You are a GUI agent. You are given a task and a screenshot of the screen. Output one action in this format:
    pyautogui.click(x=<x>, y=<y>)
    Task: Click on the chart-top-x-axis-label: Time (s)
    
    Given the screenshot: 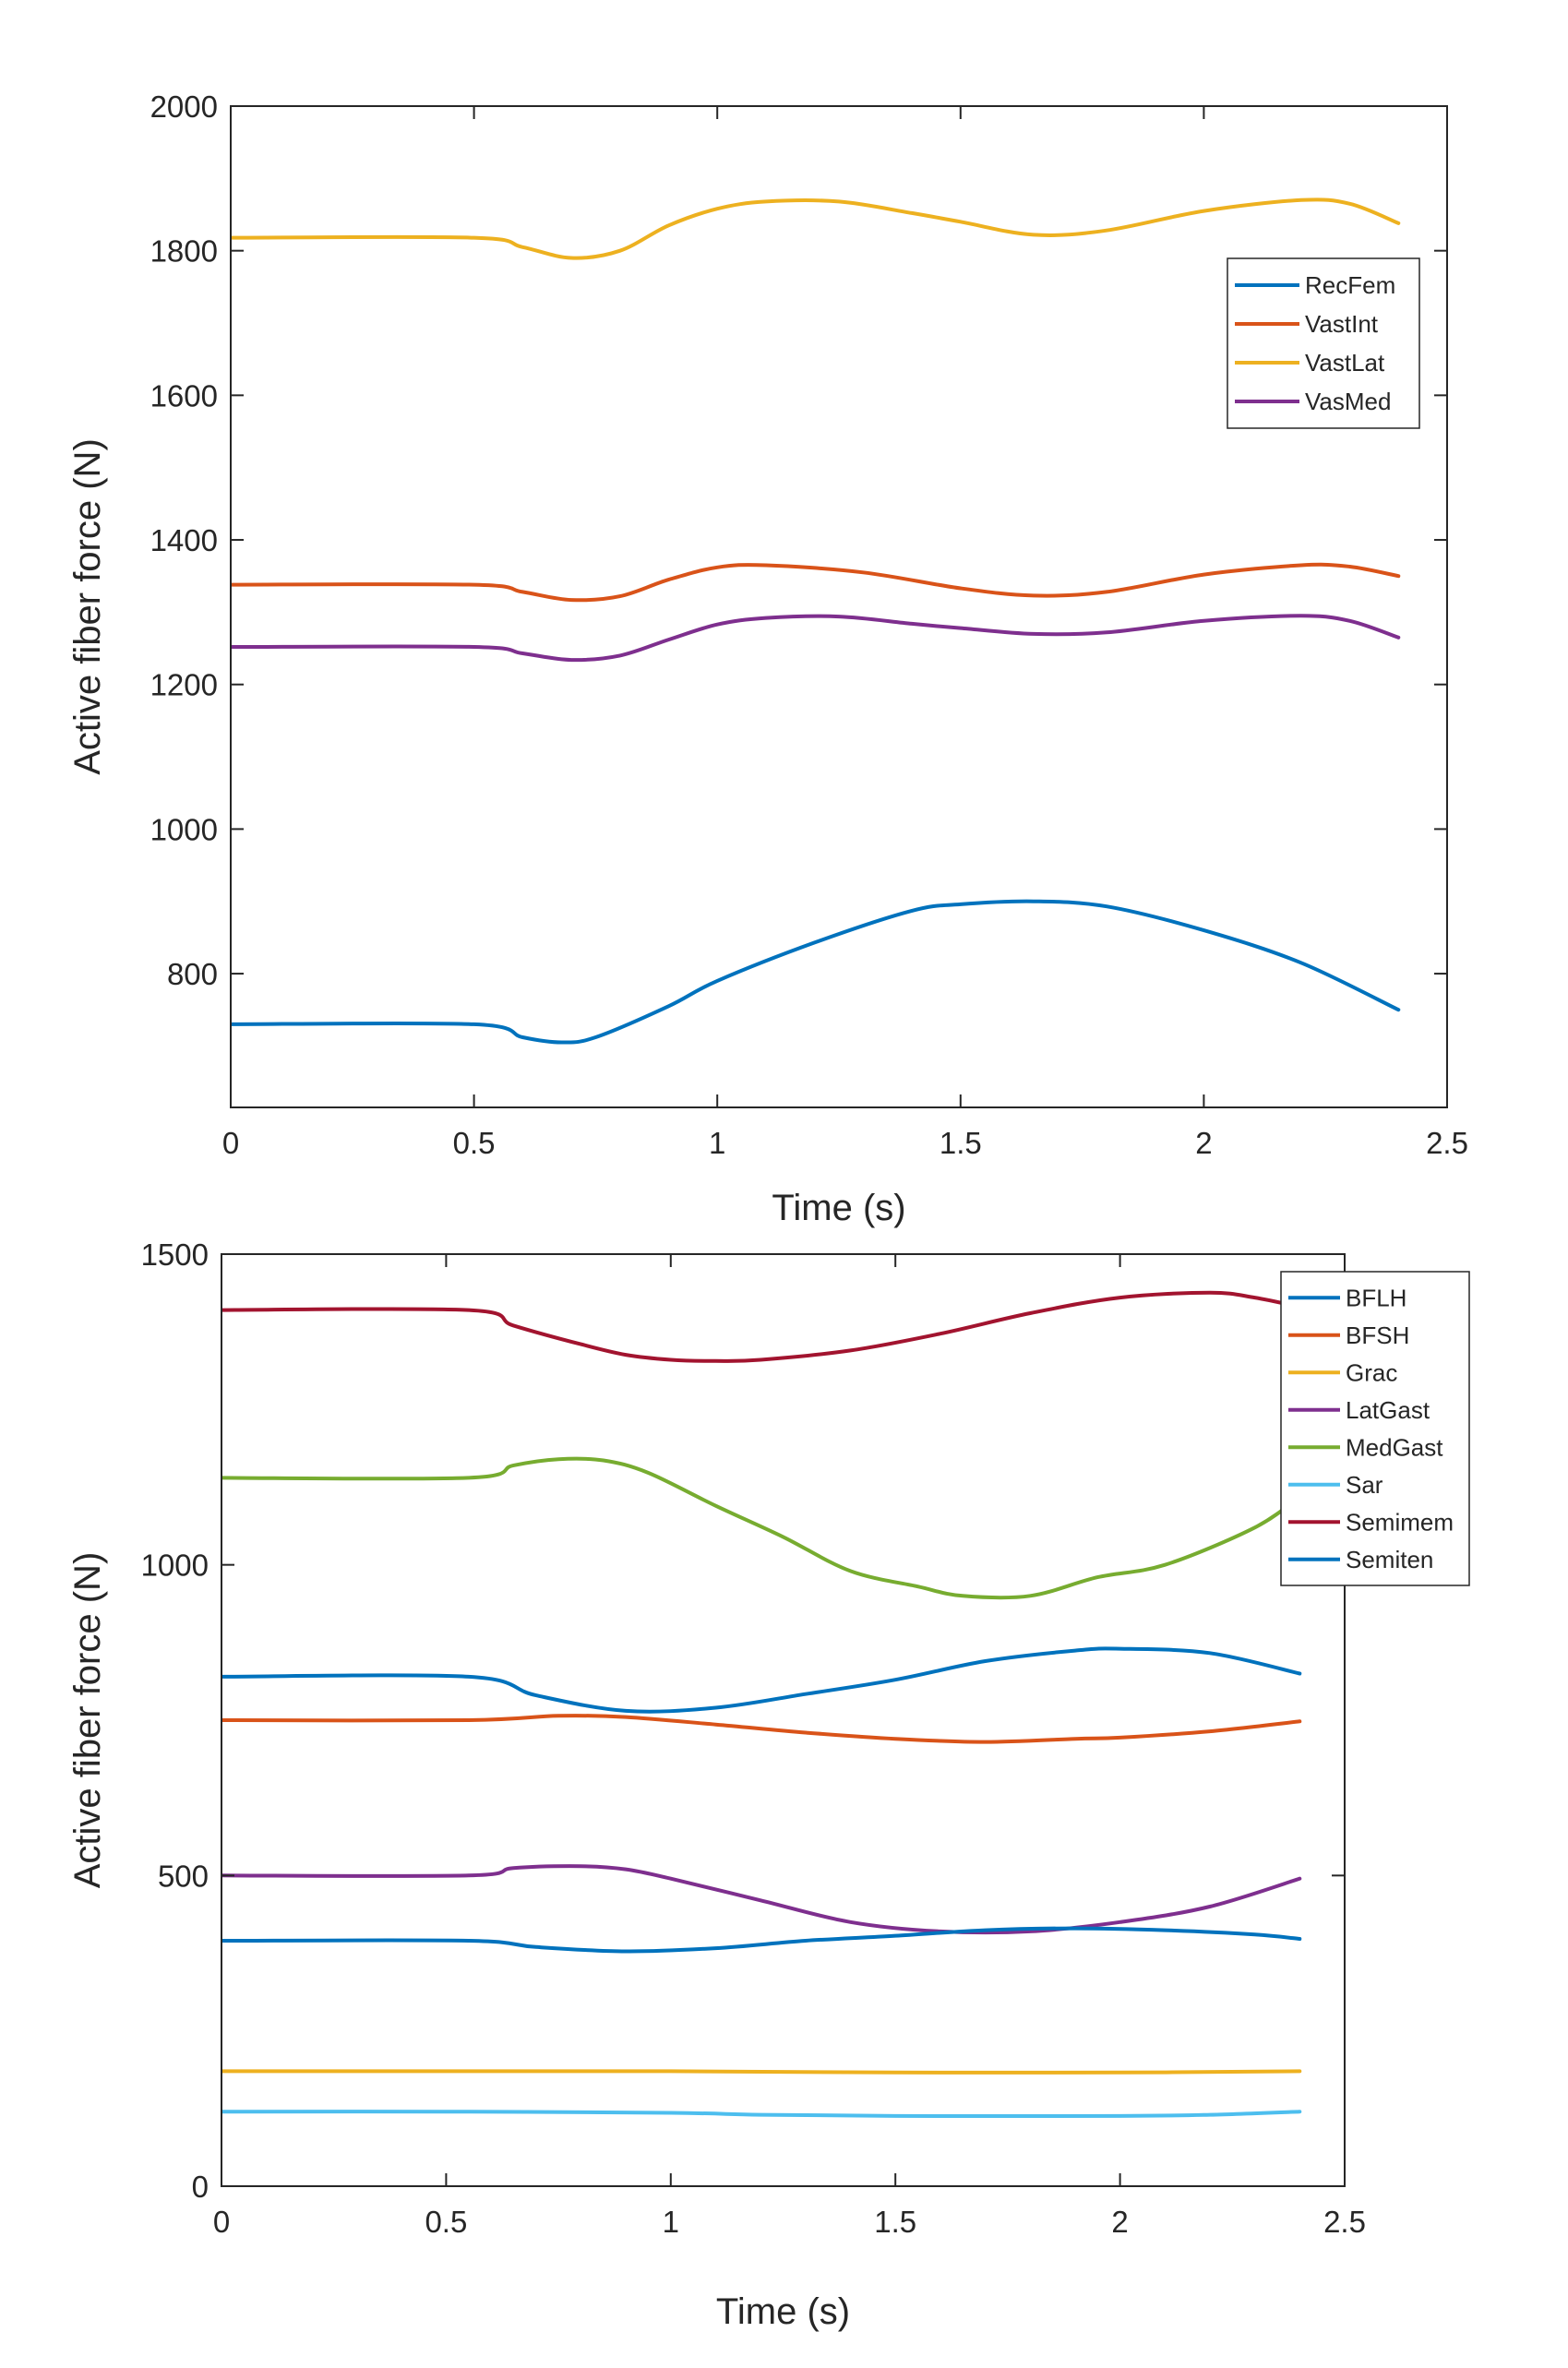 What is the action you would take?
    pyautogui.click(x=839, y=1208)
    